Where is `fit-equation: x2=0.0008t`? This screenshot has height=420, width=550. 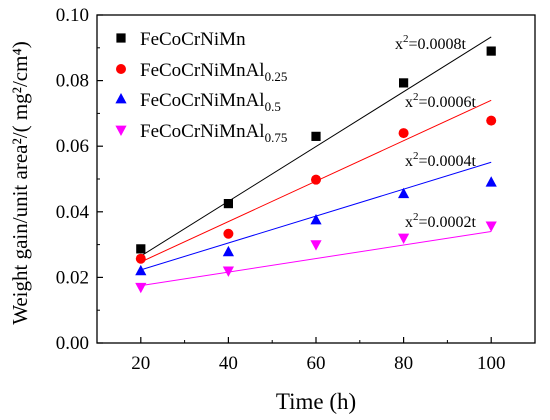 fit-equation: x2=0.0008t is located at coordinates (431, 43).